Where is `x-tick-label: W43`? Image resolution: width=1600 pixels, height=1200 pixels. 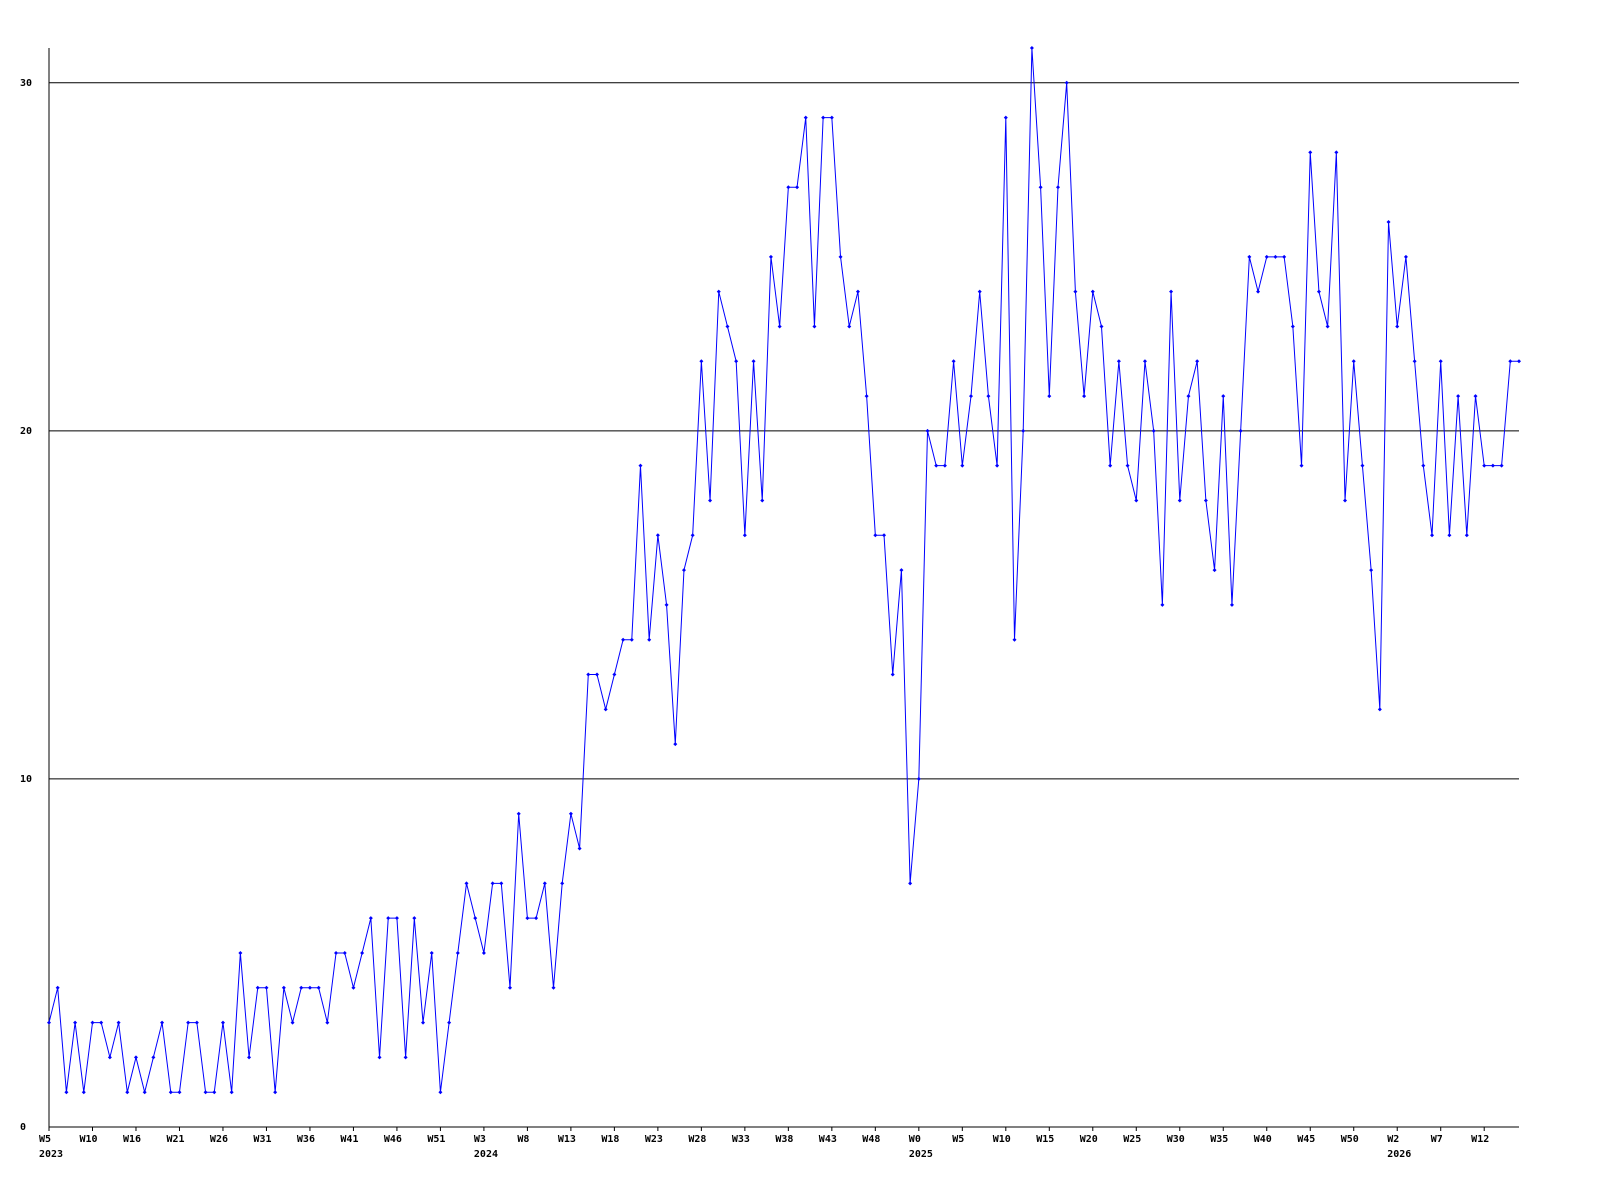
x-tick-label: W43 is located at coordinates (828, 1139).